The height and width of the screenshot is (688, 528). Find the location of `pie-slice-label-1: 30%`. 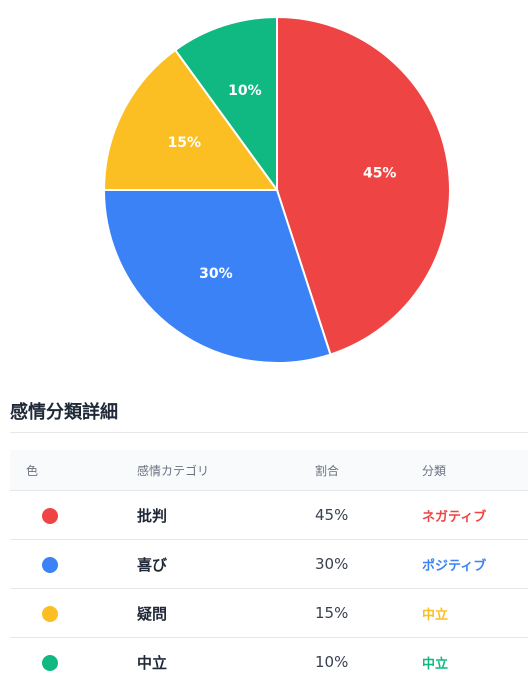

pie-slice-label-1: 30% is located at coordinates (216, 274).